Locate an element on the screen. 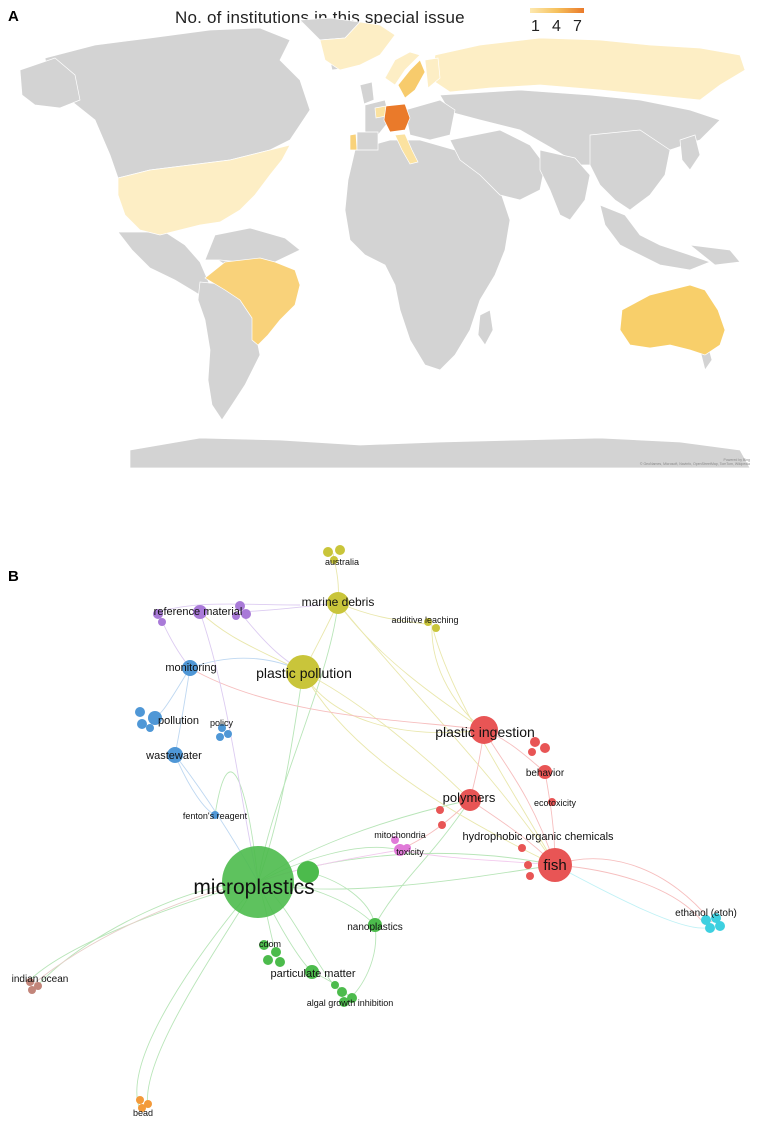 The image size is (765, 1123). node-red-a is located at coordinates (535, 742).